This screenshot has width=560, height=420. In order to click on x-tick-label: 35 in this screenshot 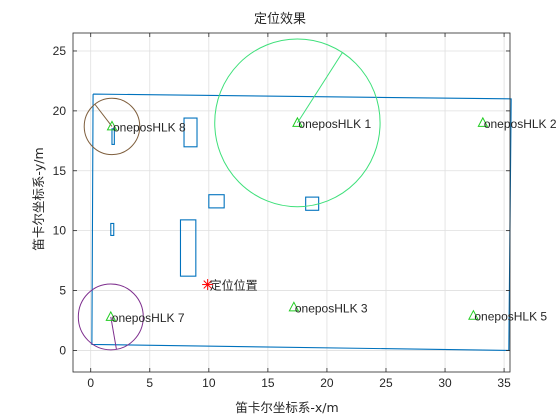, I will do `click(504, 383)`.